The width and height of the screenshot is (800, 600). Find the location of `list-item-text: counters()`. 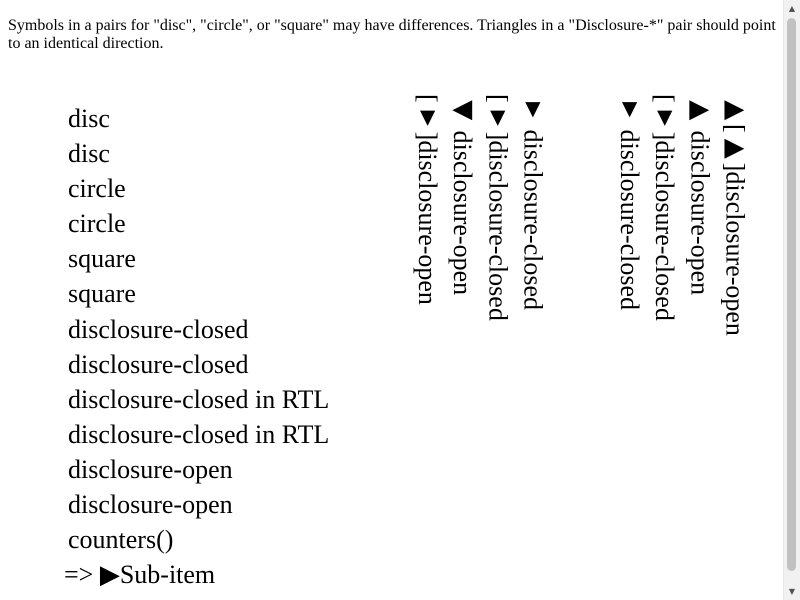

list-item-text: counters() is located at coordinates (121, 540).